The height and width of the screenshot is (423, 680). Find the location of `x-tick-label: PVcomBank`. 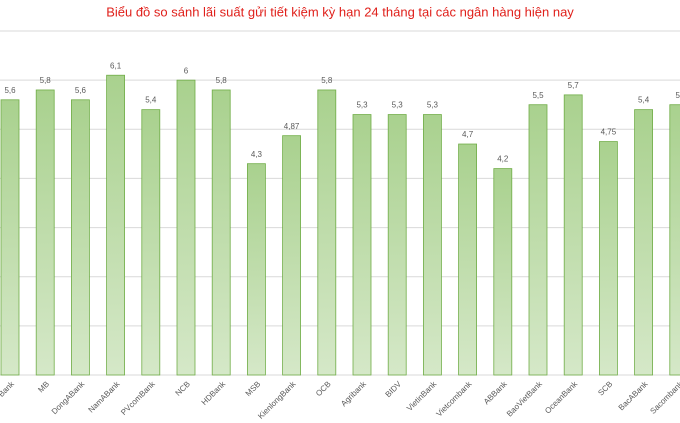

x-tick-label: PVcomBank is located at coordinates (138, 398).